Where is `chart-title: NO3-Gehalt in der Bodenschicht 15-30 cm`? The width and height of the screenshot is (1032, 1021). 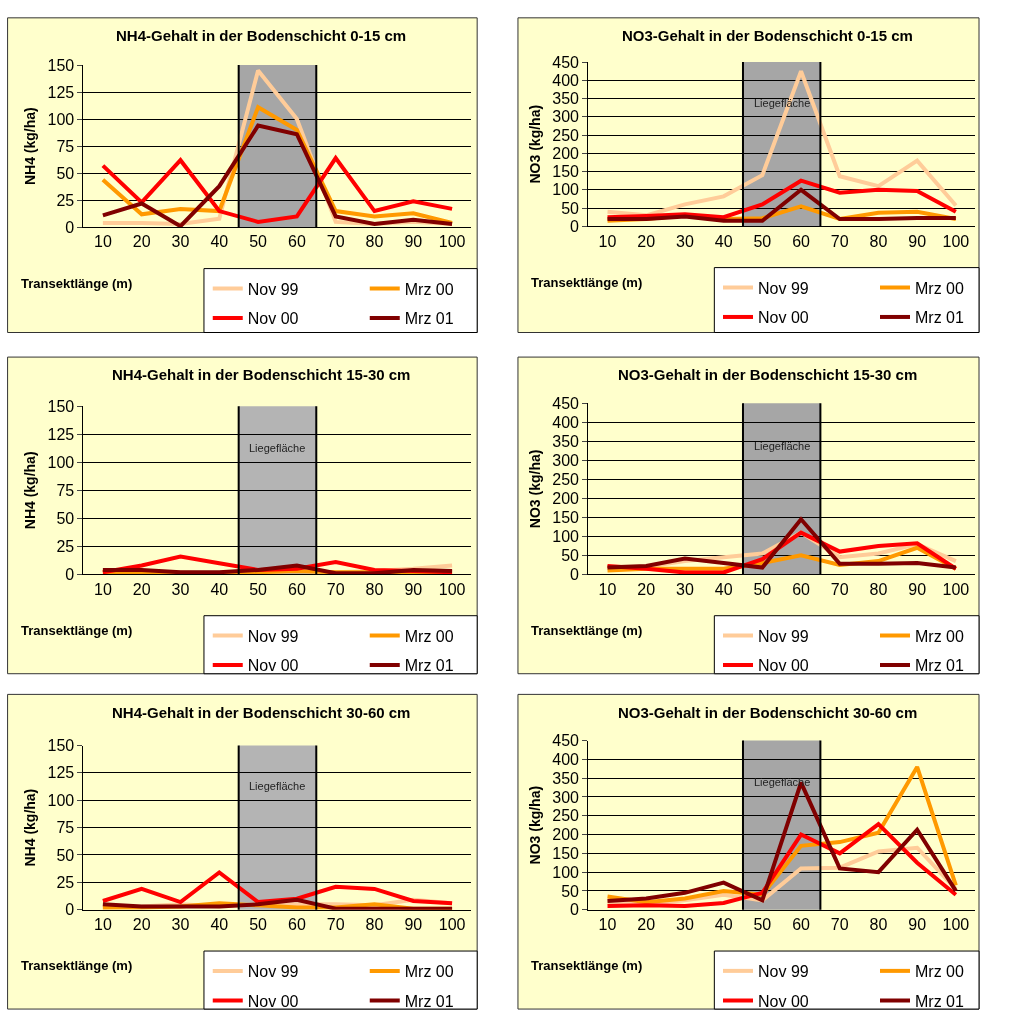
chart-title: NO3-Gehalt in der Bodenschicht 15-30 cm is located at coordinates (768, 374).